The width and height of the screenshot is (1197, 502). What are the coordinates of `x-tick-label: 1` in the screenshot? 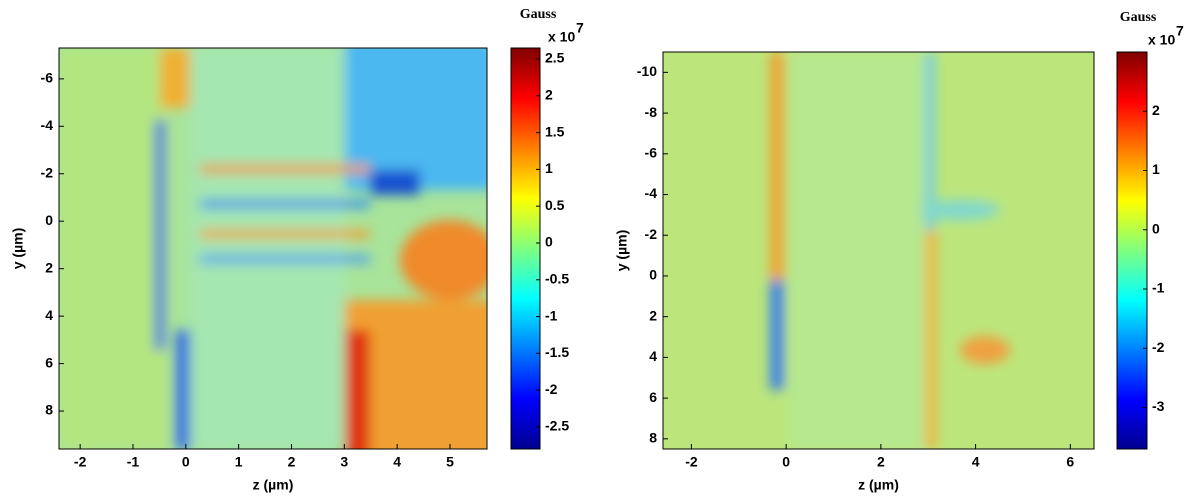 It's located at (239, 462).